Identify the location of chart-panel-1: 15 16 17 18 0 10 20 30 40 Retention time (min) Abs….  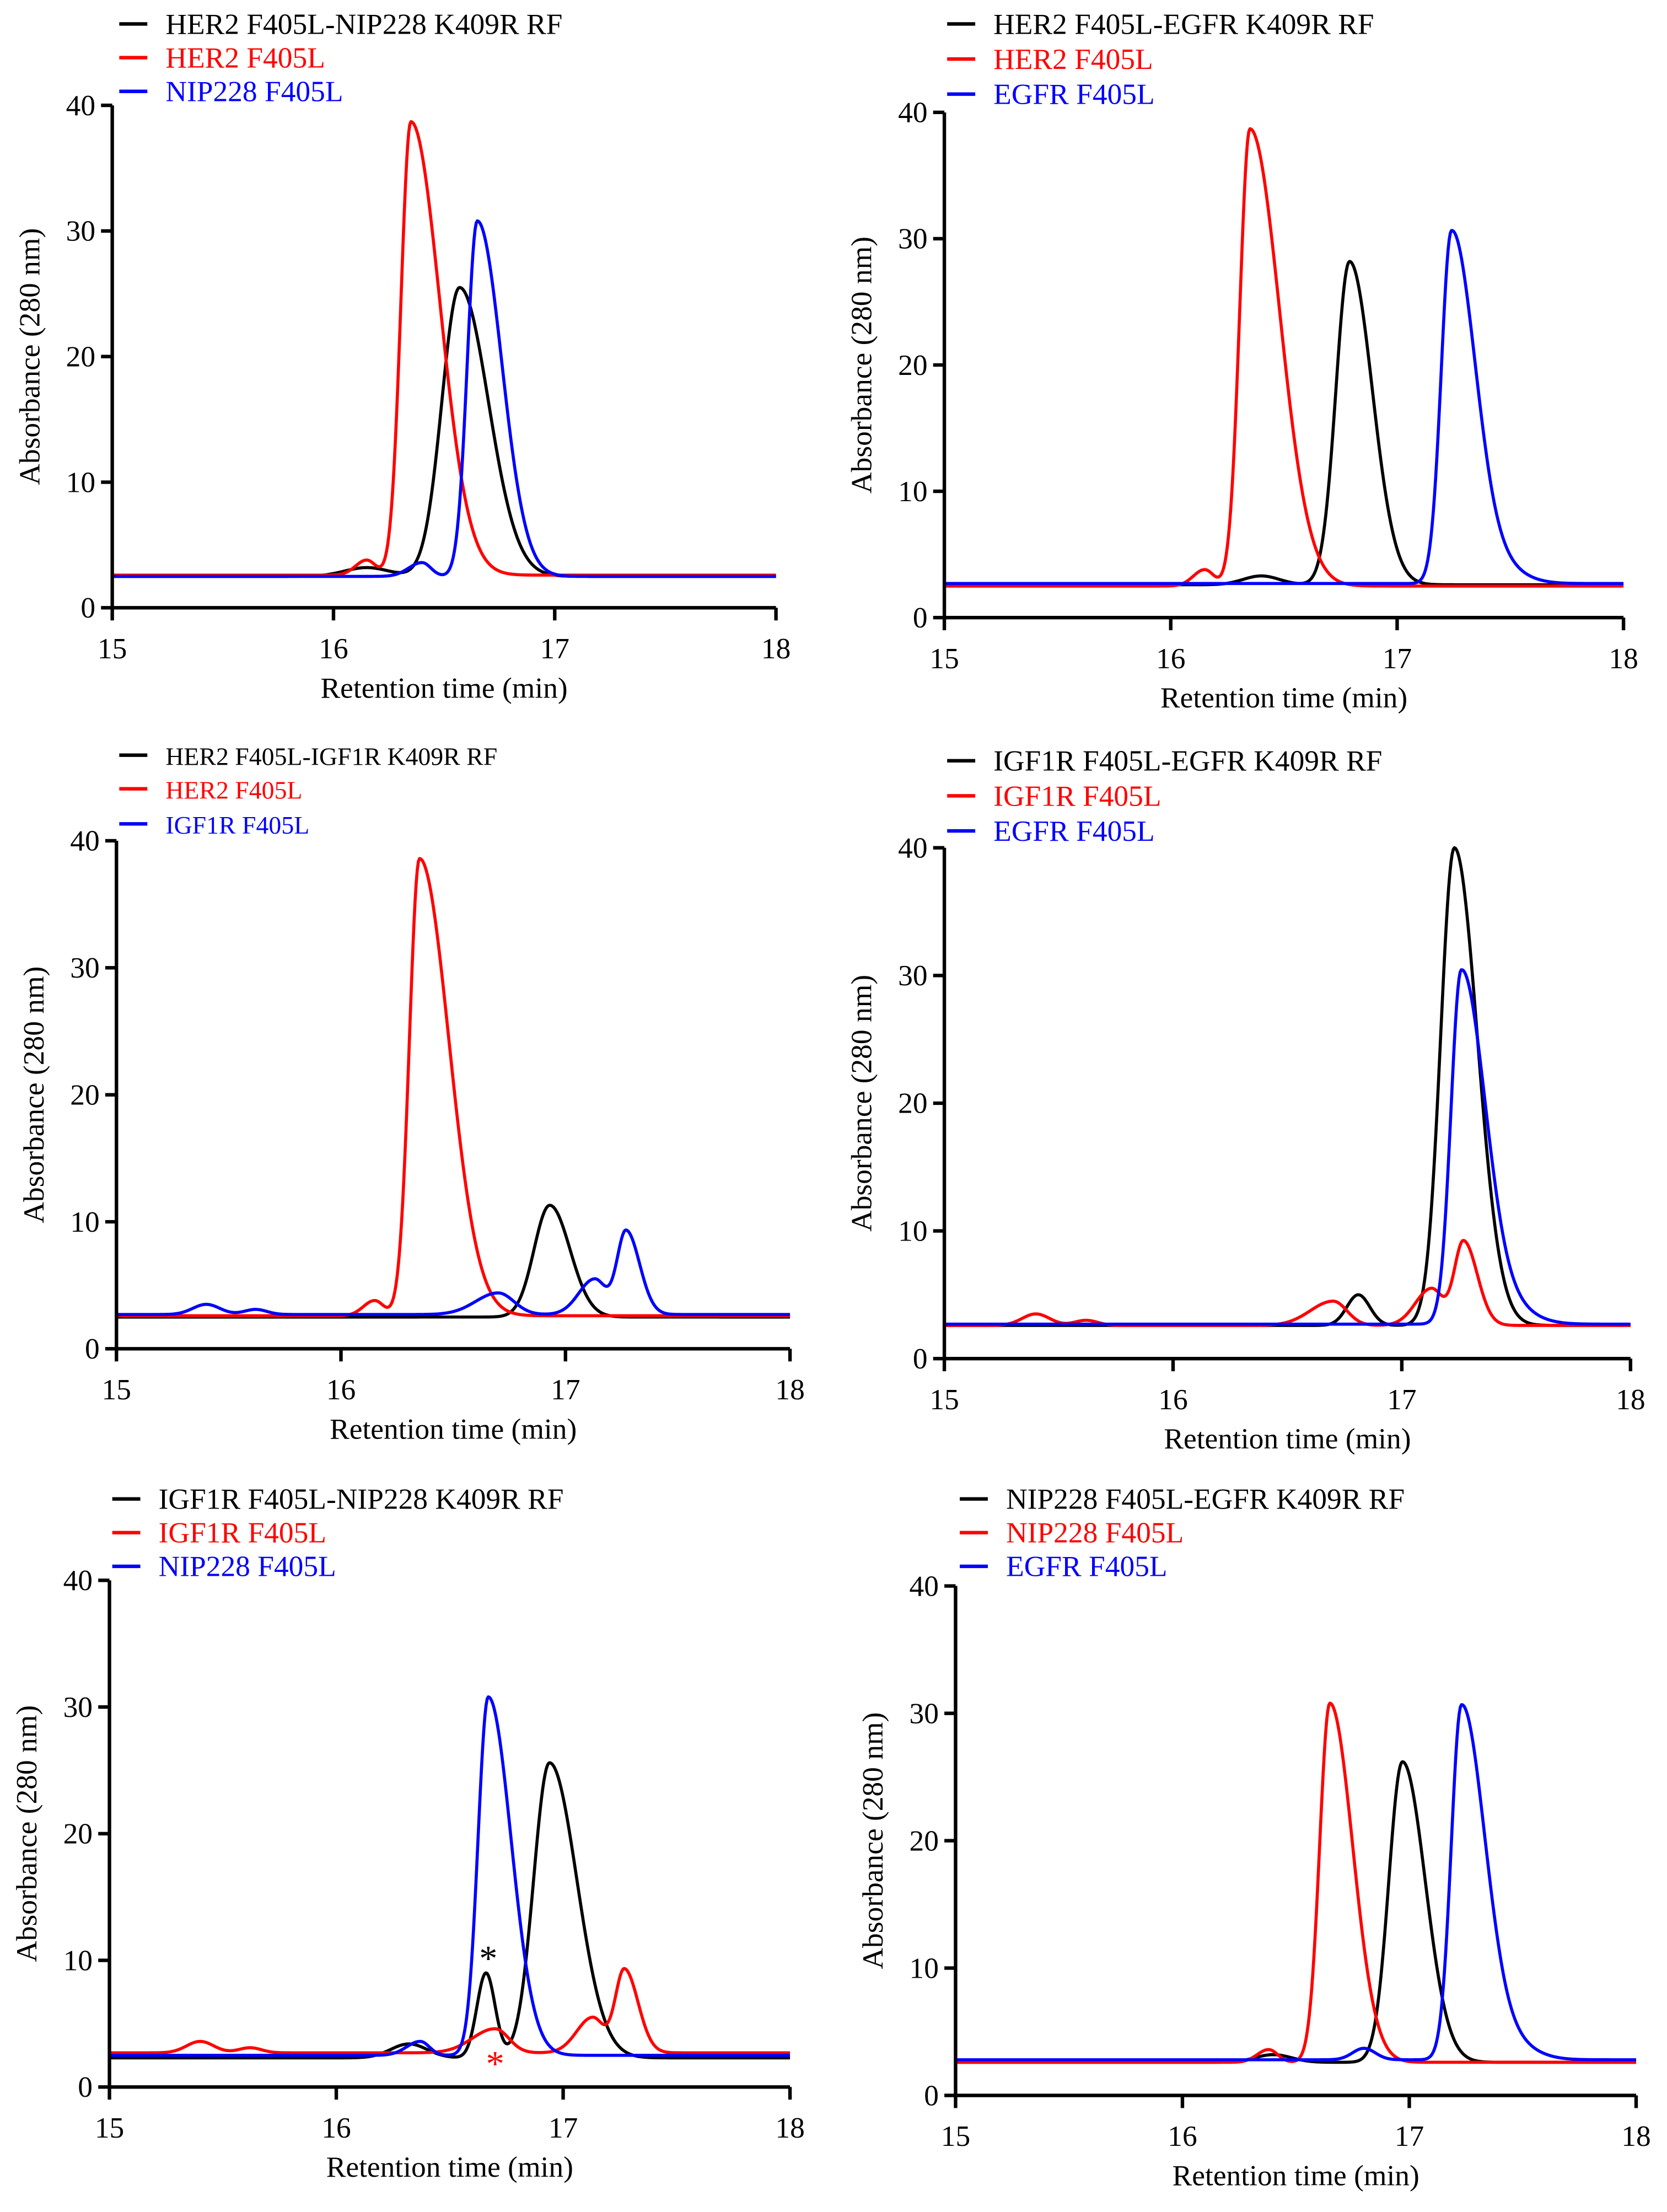
(402, 355).